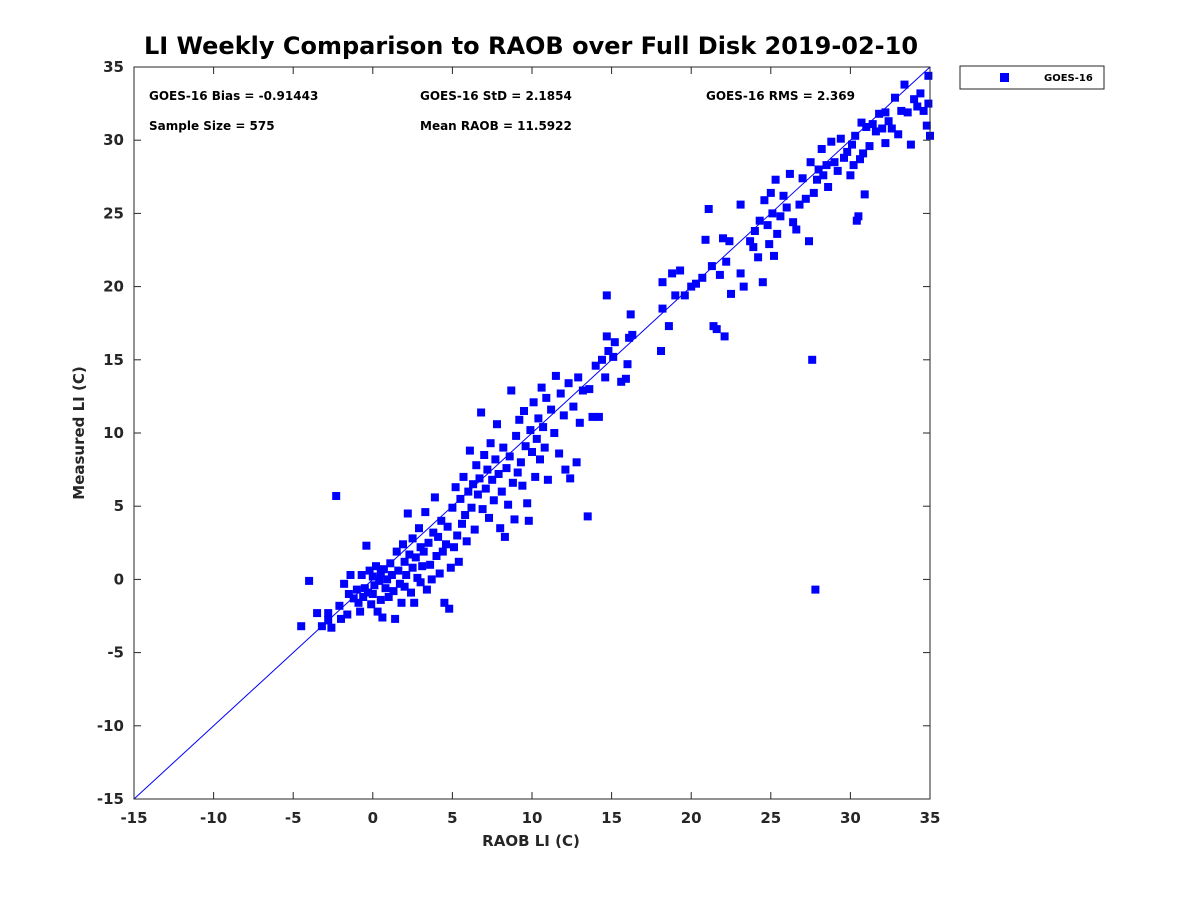  Describe the element at coordinates (119, 506) in the screenshot. I see `y-tick-label: 5` at that location.